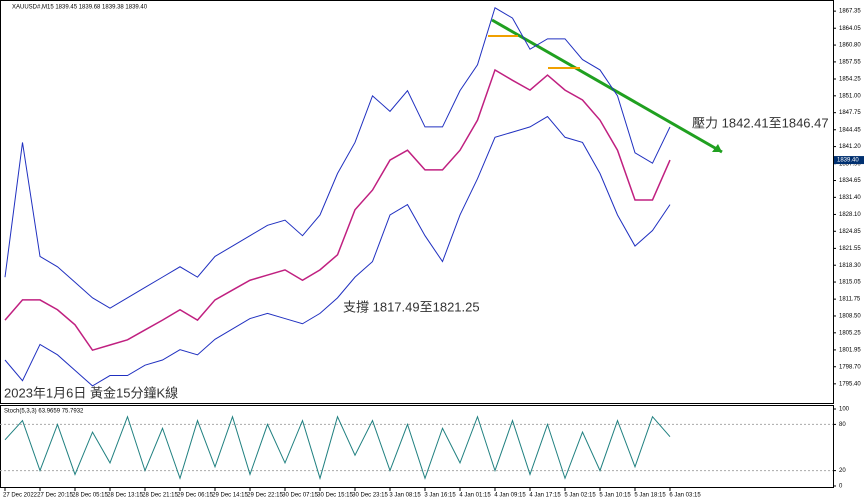 Image resolution: width=865 pixels, height=501 pixels. What do you see at coordinates (717, 148) in the screenshot?
I see `arrow-head` at bounding box center [717, 148].